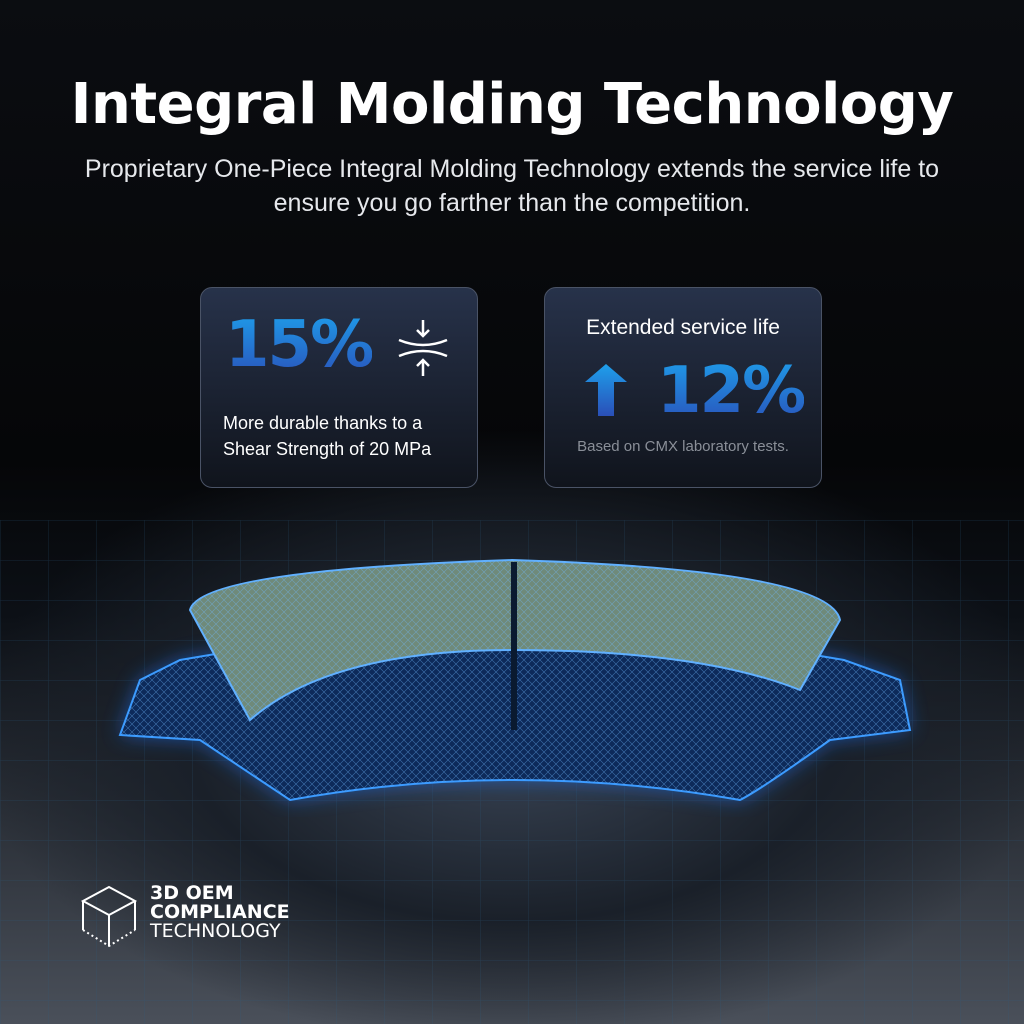 The image size is (1024, 1024). I want to click on badge-text: 3D OEM COMPLIANCE TECHNOLOGY, so click(220, 917).